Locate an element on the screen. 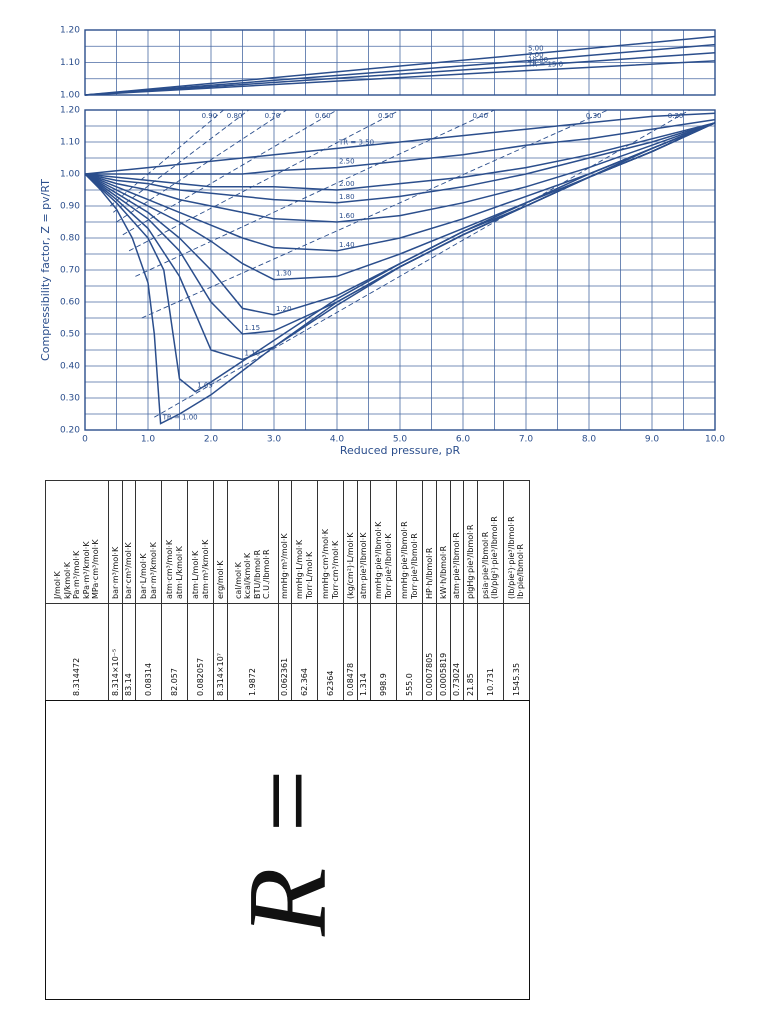 The width and height of the screenshot is (768, 1024). constant-value: 8.314×10⁻⁵ is located at coordinates (115, 652).